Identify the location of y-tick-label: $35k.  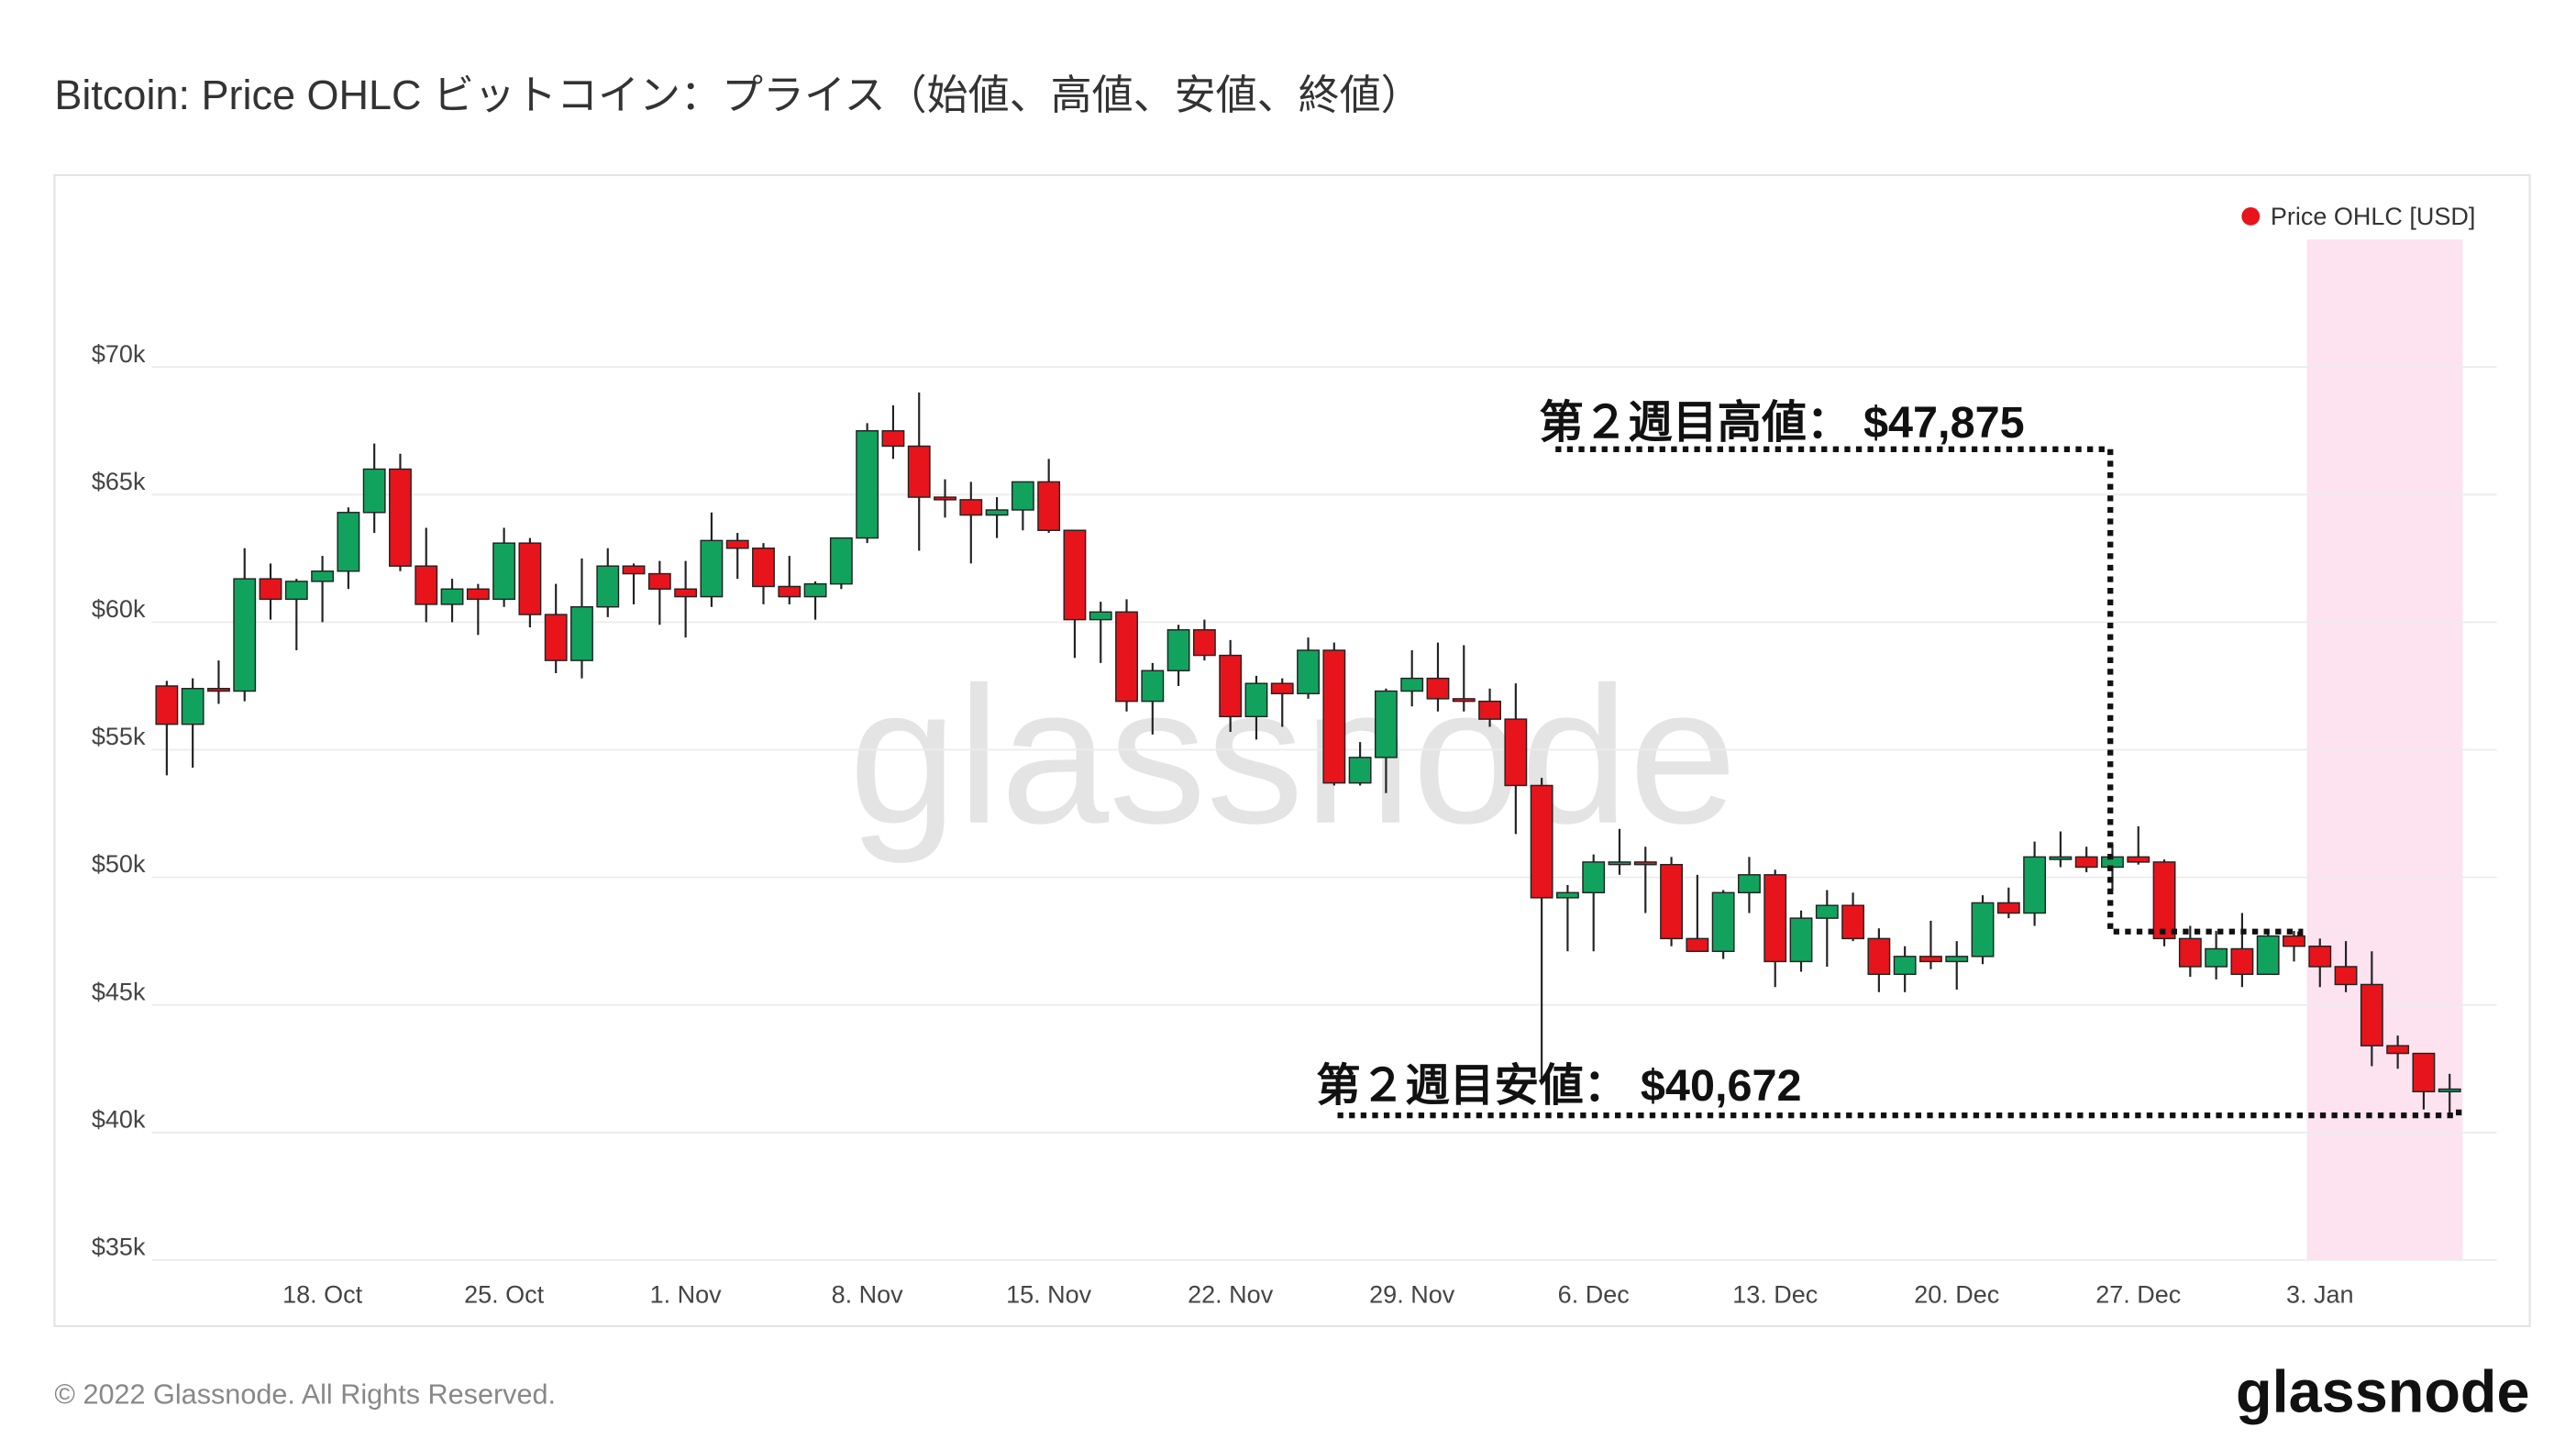
(119, 1247).